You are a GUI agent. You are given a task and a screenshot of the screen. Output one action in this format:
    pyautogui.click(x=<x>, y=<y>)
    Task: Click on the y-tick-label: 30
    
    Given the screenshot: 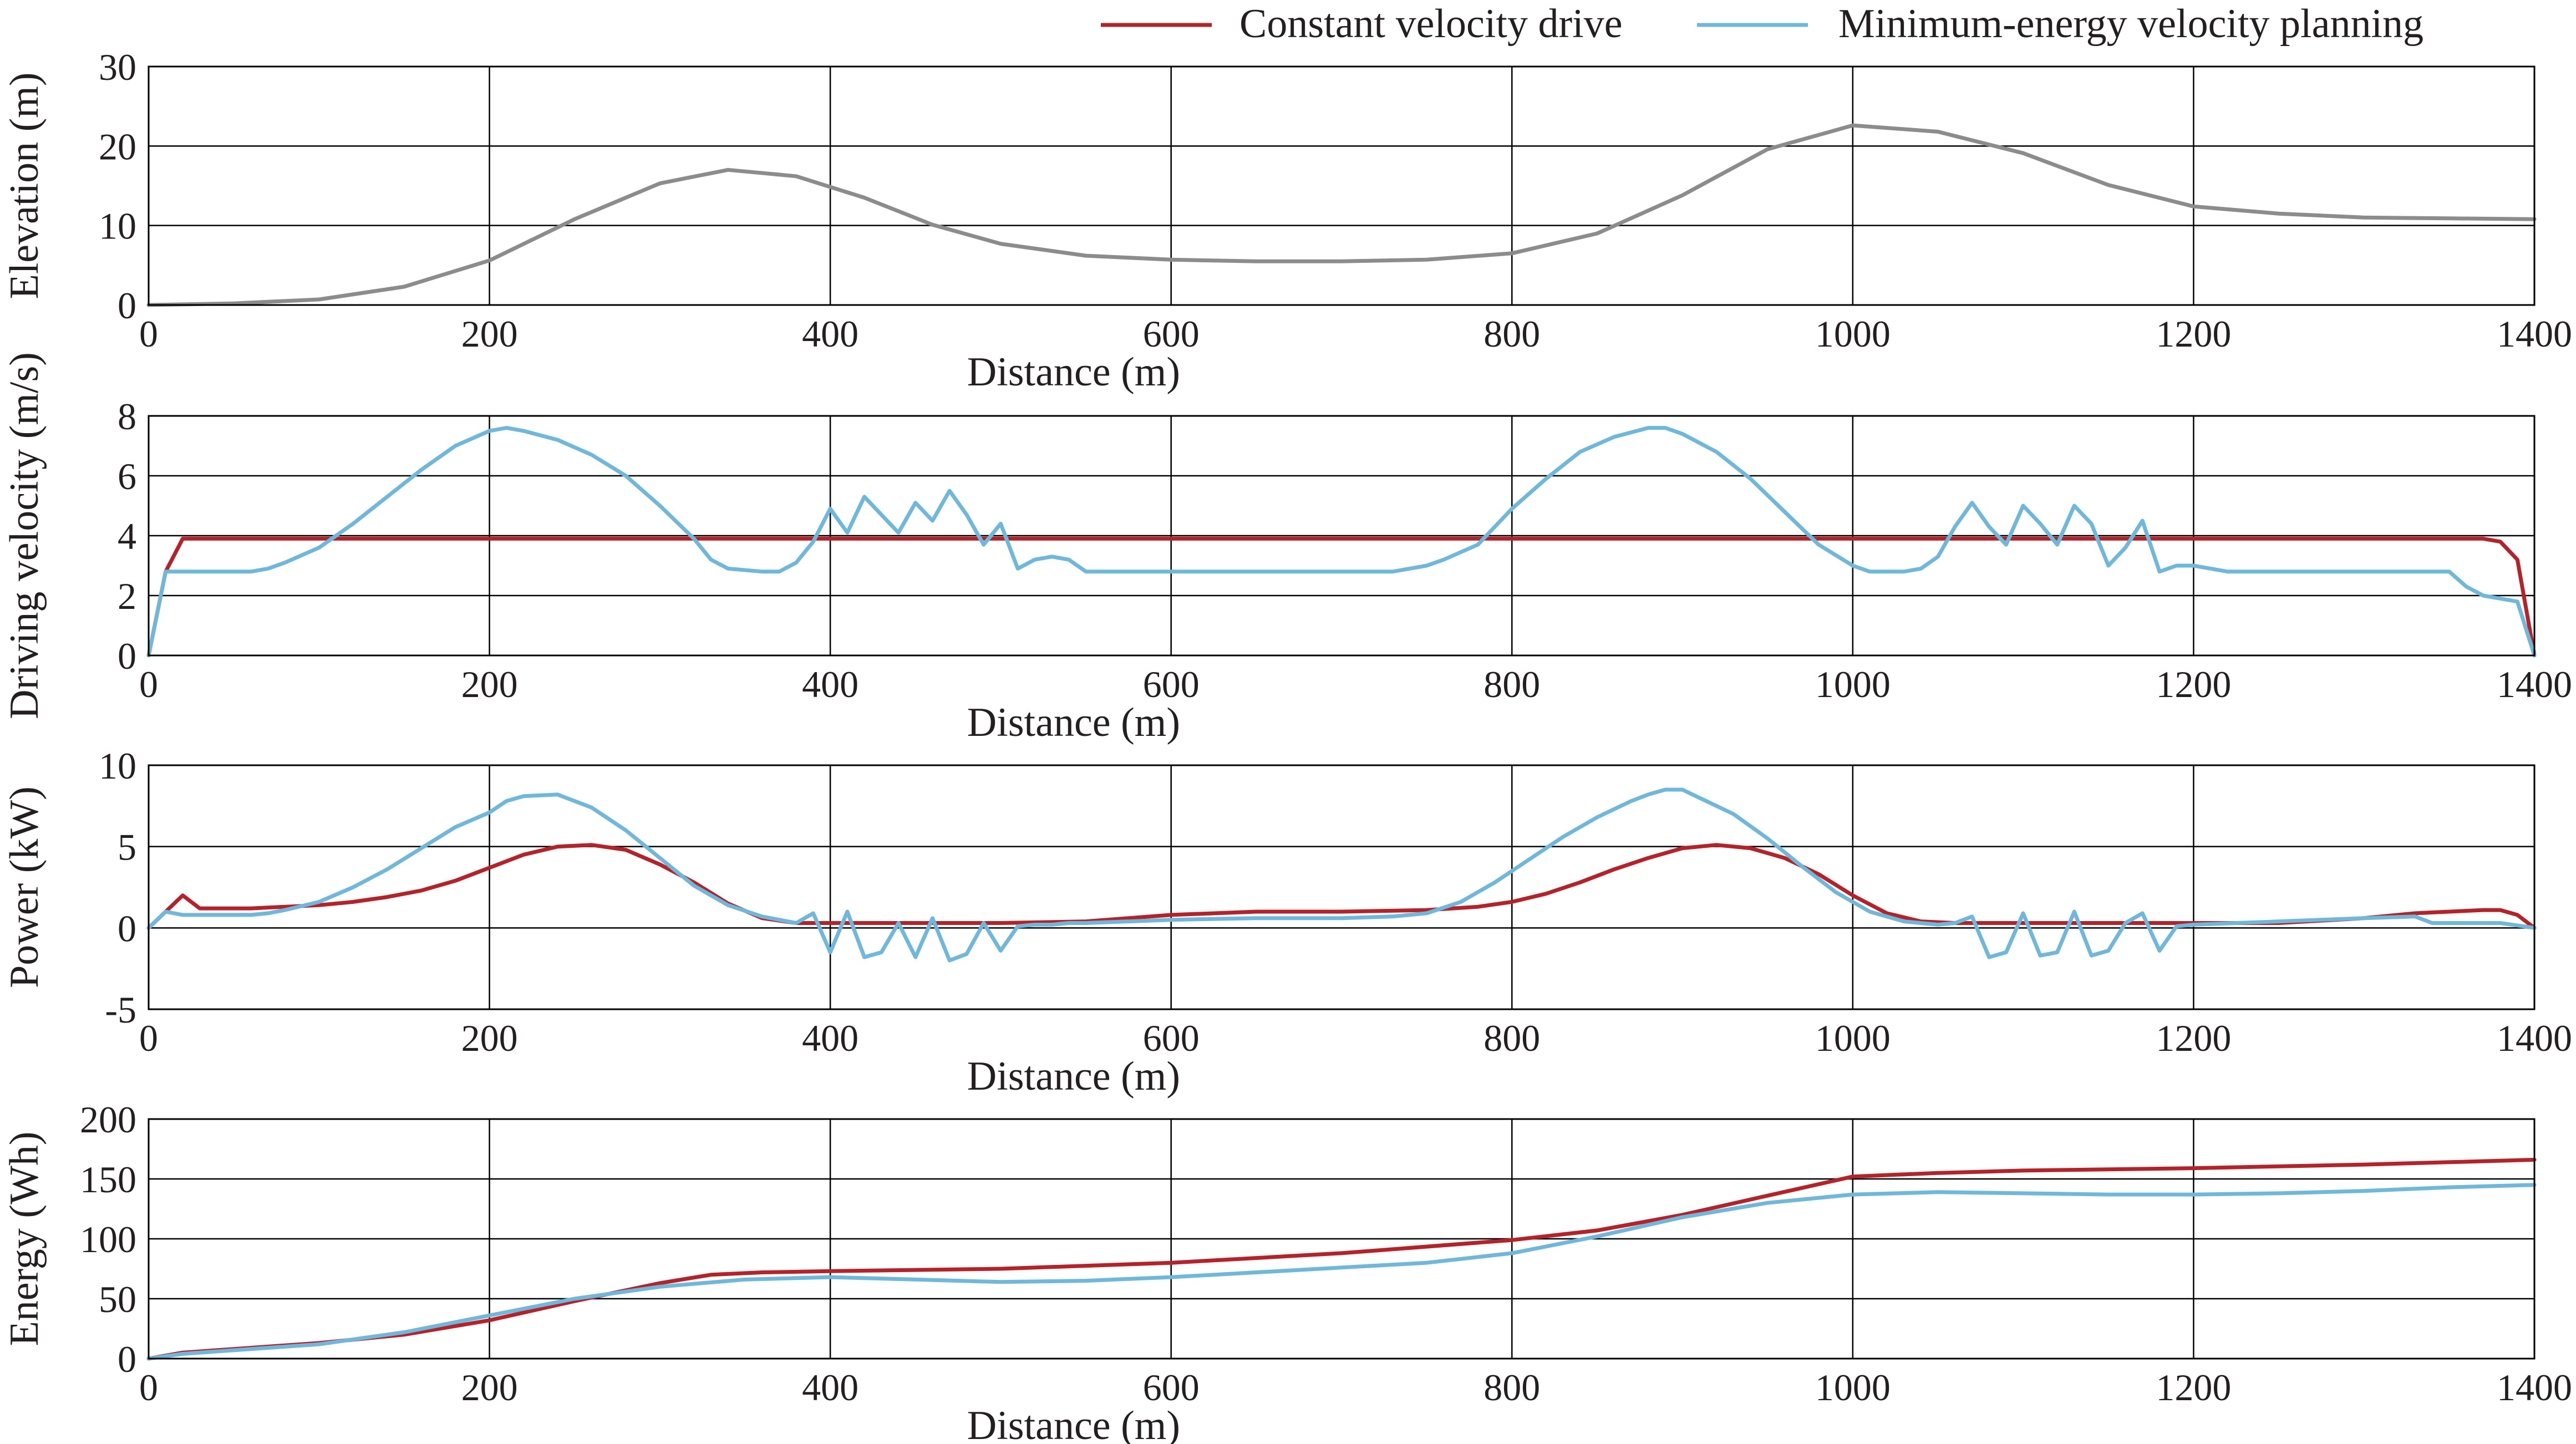 What is the action you would take?
    pyautogui.click(x=117, y=67)
    